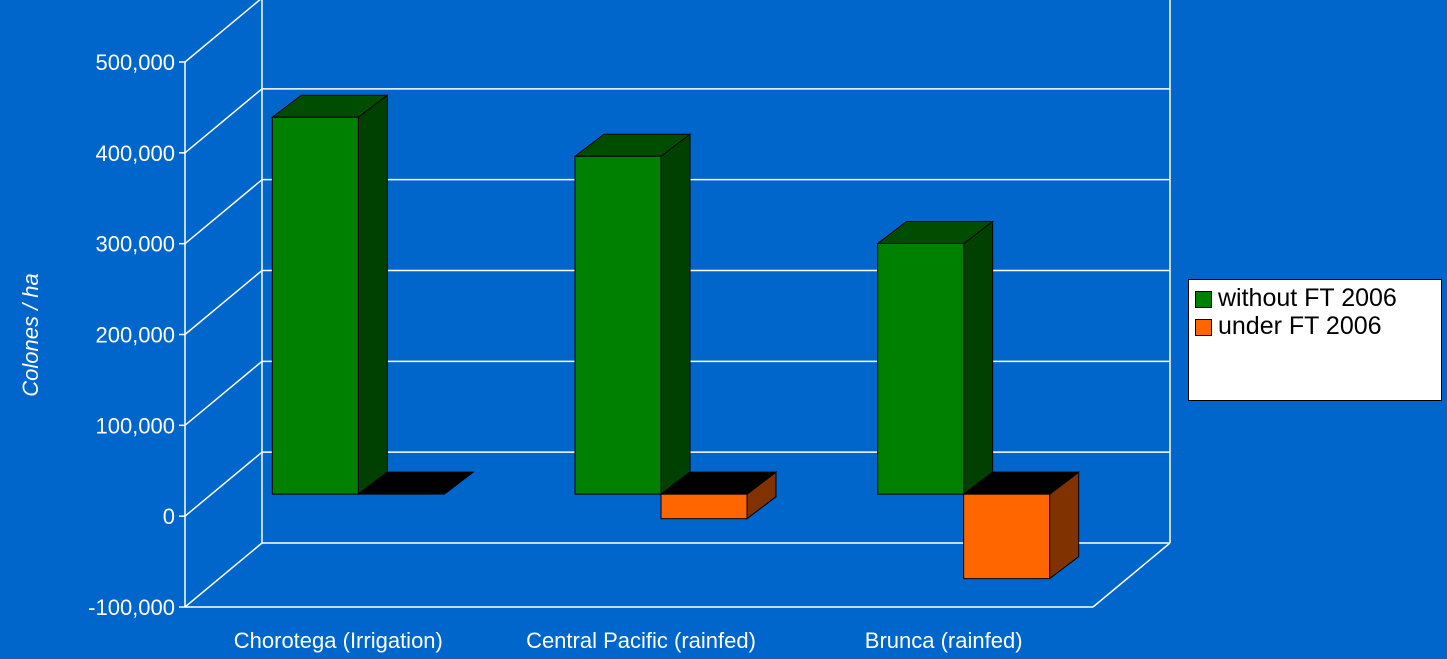 The image size is (1447, 659). What do you see at coordinates (169, 516) in the screenshot?
I see `y-tick-label: 0` at bounding box center [169, 516].